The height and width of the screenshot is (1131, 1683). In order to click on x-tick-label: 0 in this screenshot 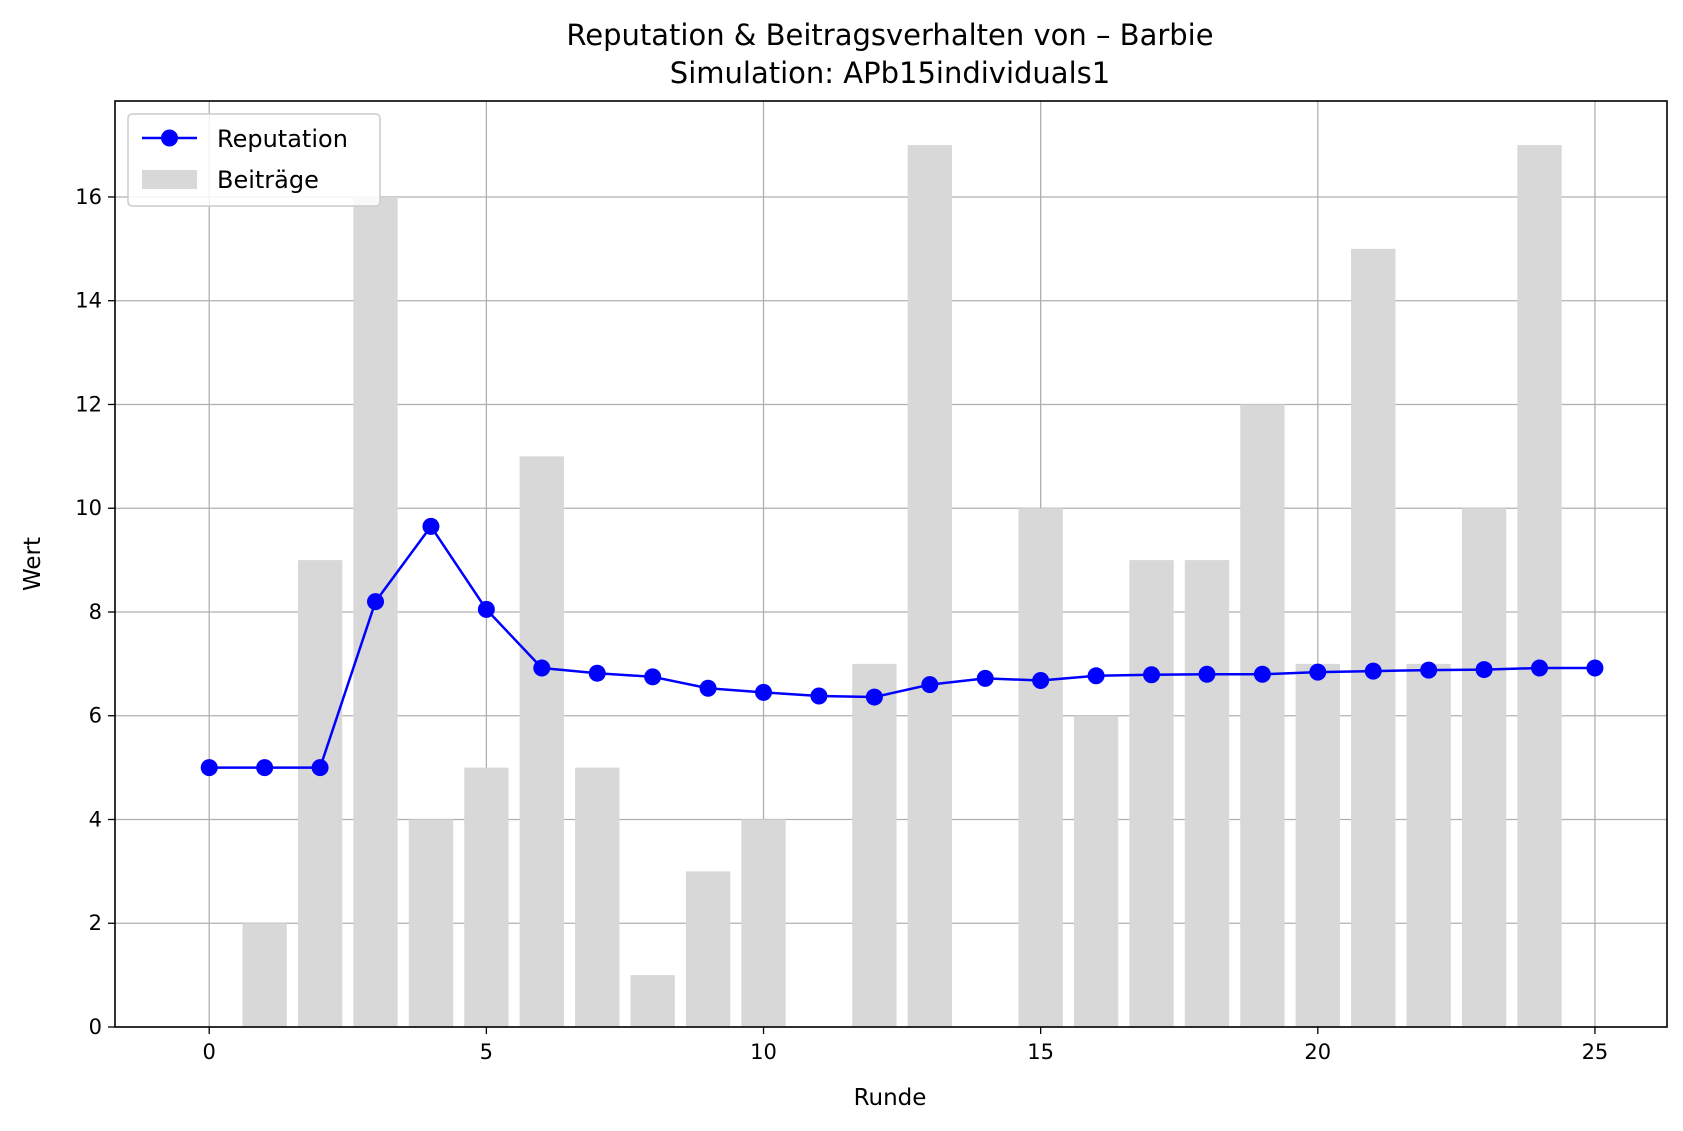, I will do `click(209, 1052)`.